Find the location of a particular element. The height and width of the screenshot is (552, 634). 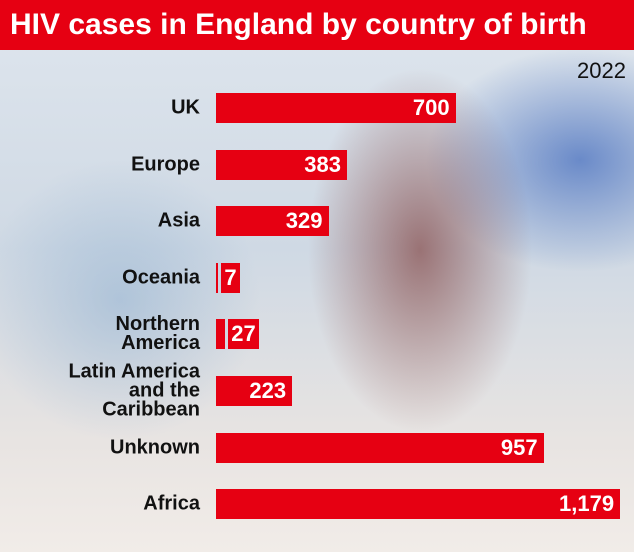

value-label: 27 is located at coordinates (243, 334).